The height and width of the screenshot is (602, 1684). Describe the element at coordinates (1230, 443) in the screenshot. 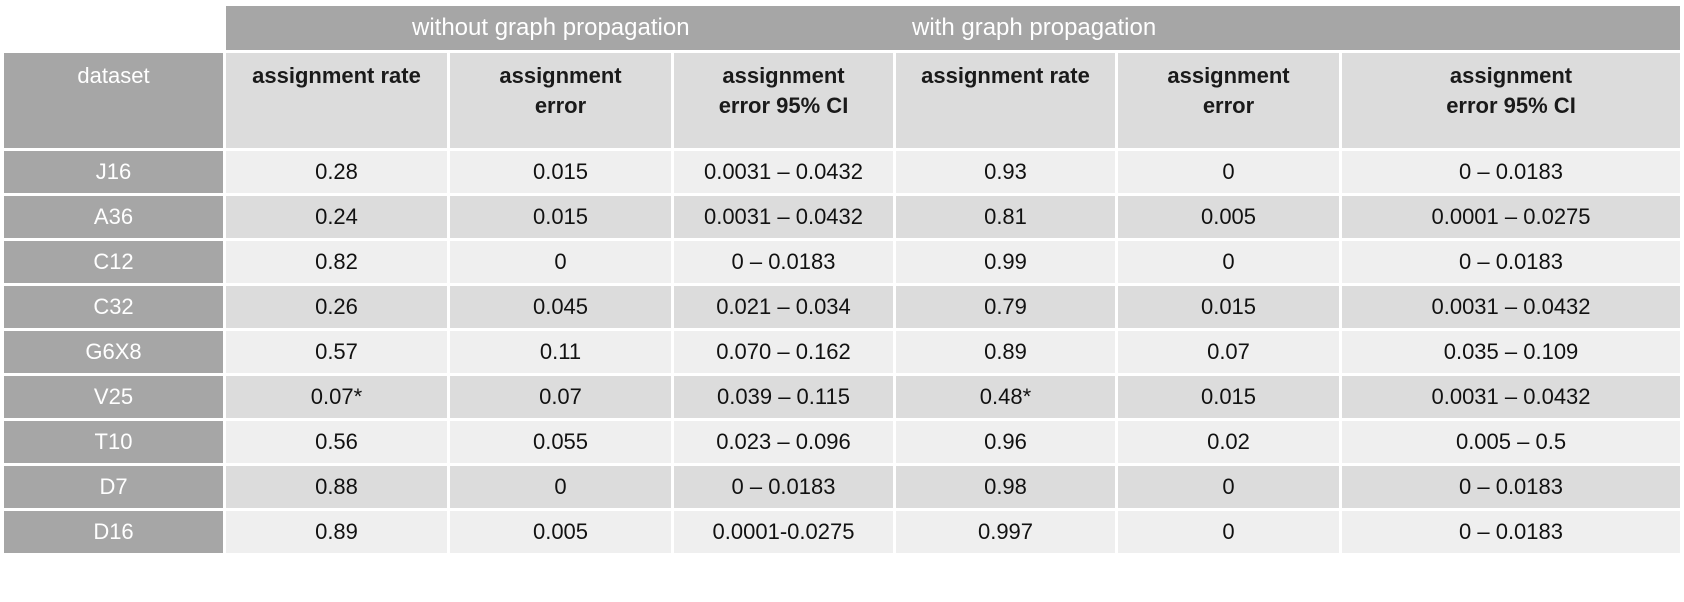

I see `table-cell: 0.02` at that location.